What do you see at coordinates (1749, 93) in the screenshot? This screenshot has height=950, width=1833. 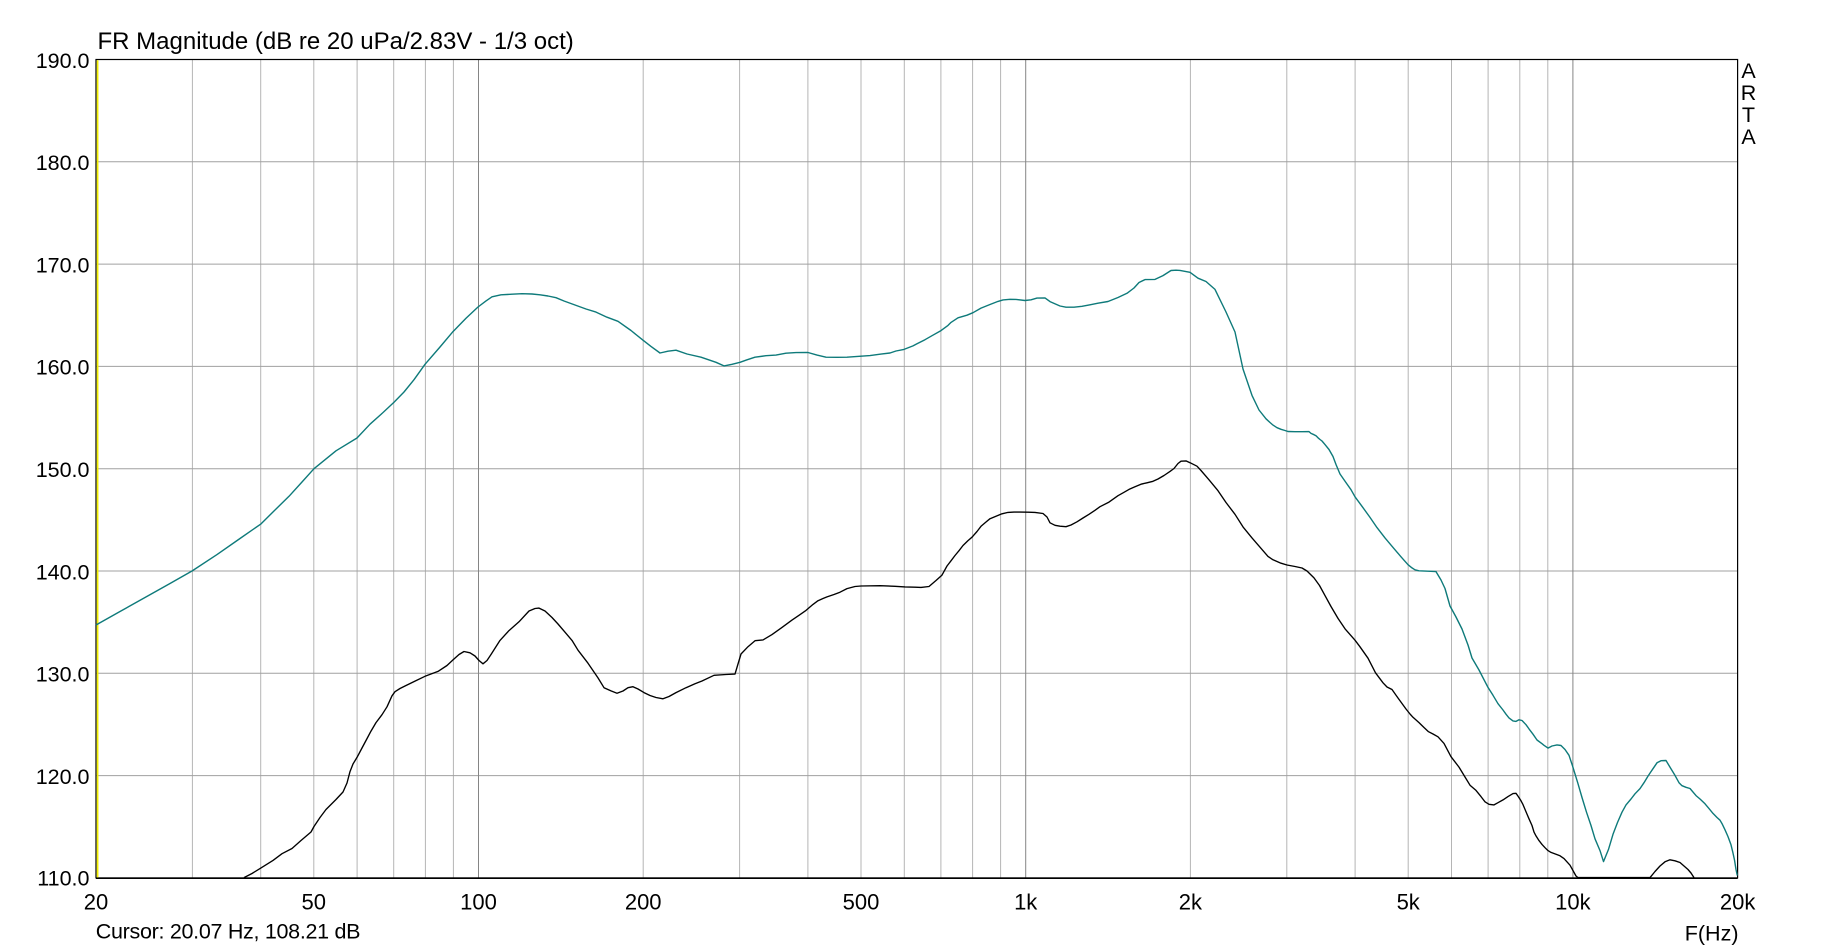 I see `svg-text: R` at bounding box center [1749, 93].